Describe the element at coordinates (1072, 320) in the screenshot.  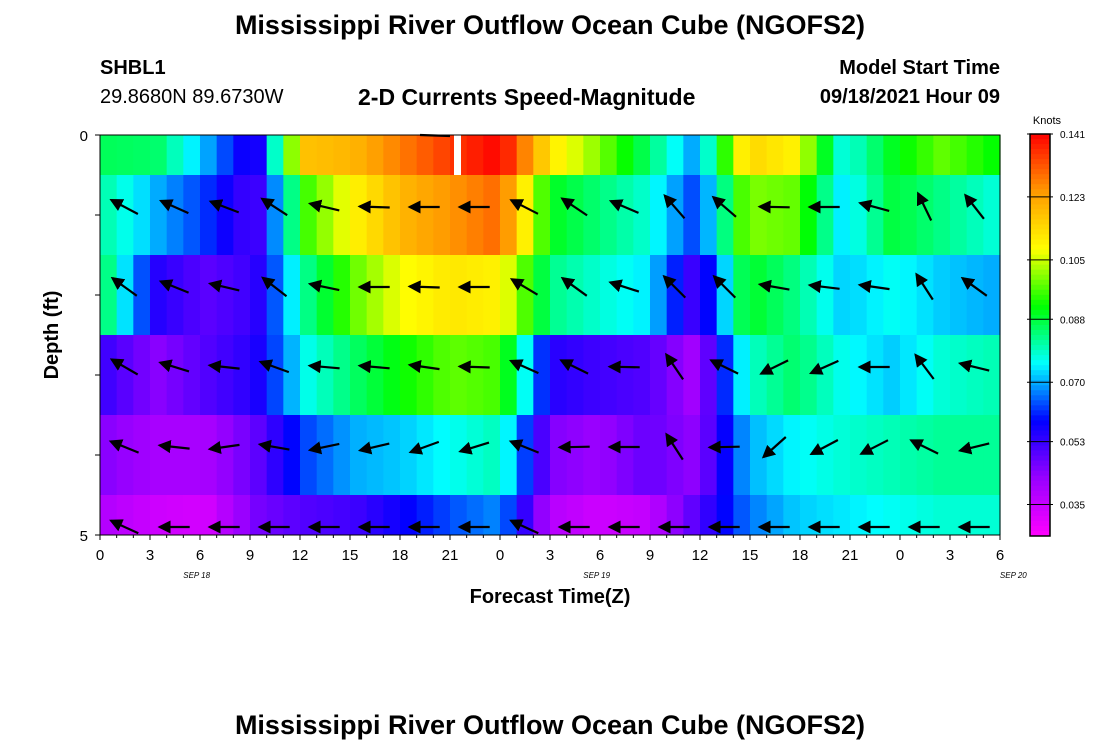
I see `colorbar-tick-label: 0.088` at that location.